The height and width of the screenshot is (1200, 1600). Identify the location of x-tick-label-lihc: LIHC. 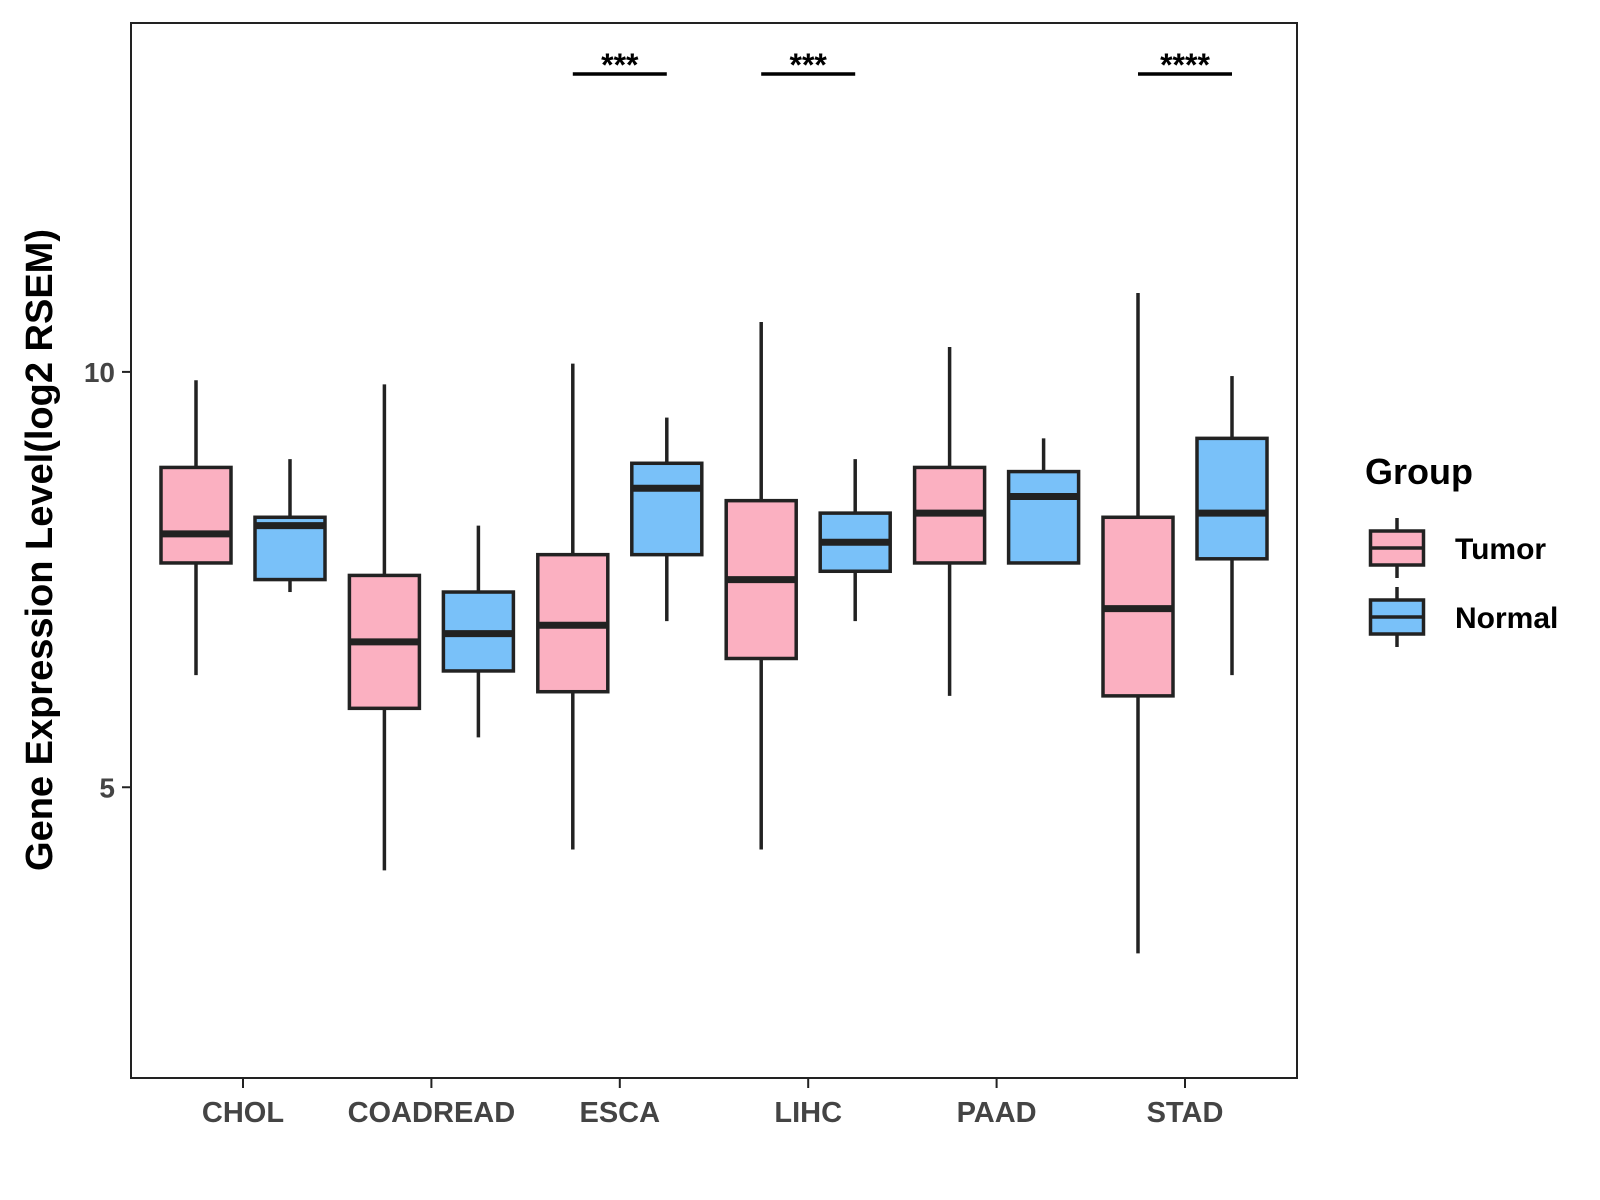
(808, 1113).